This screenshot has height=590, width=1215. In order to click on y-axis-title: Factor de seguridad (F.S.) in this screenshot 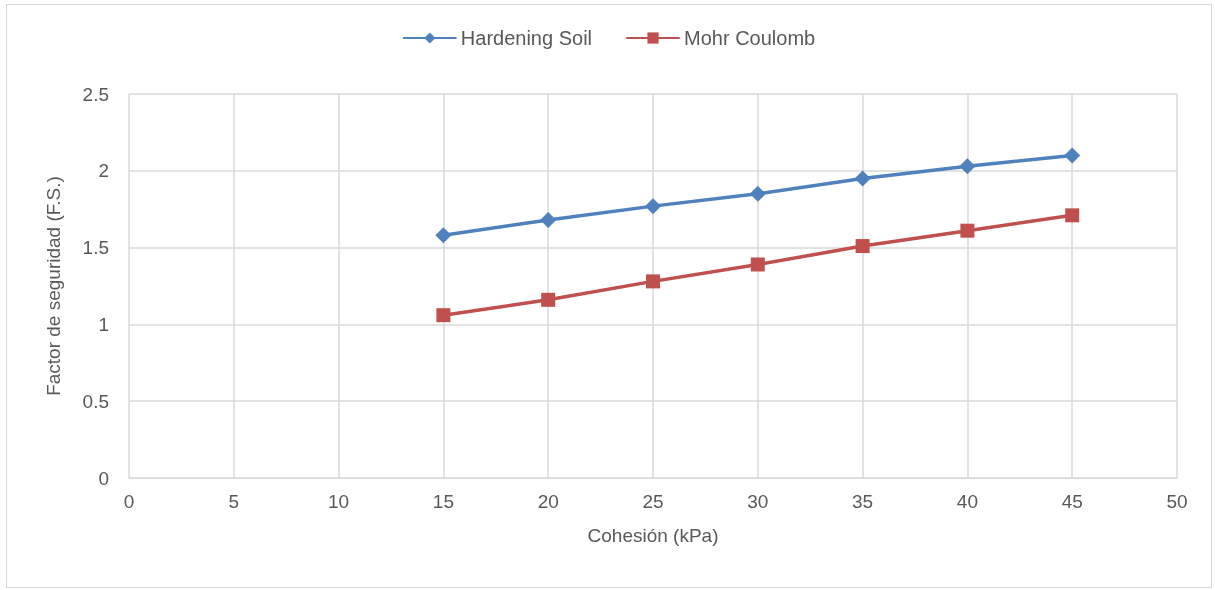, I will do `click(53, 286)`.